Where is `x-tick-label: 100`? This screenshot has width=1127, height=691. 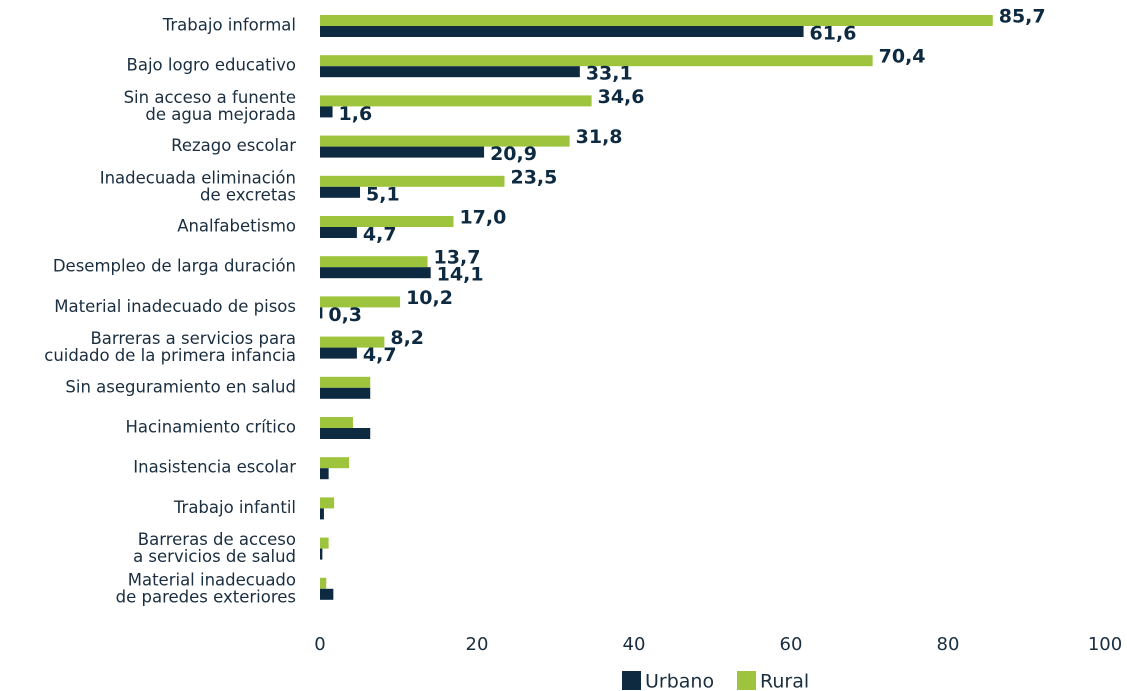
x-tick-label: 100 is located at coordinates (1105, 644).